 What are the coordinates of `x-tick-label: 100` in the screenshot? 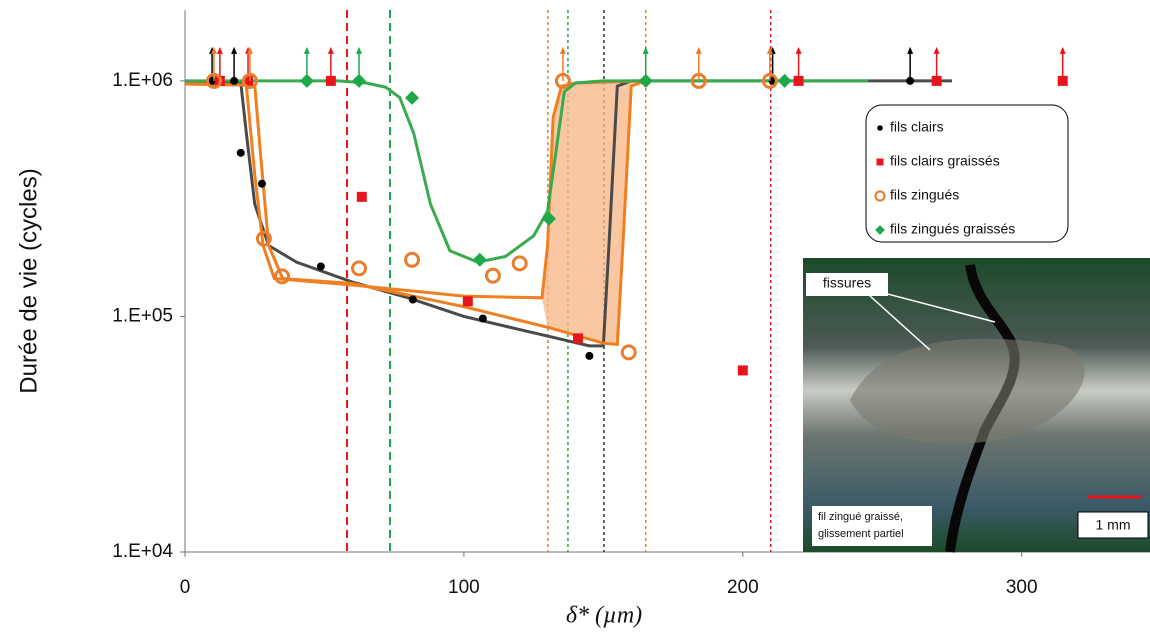 It's located at (464, 587).